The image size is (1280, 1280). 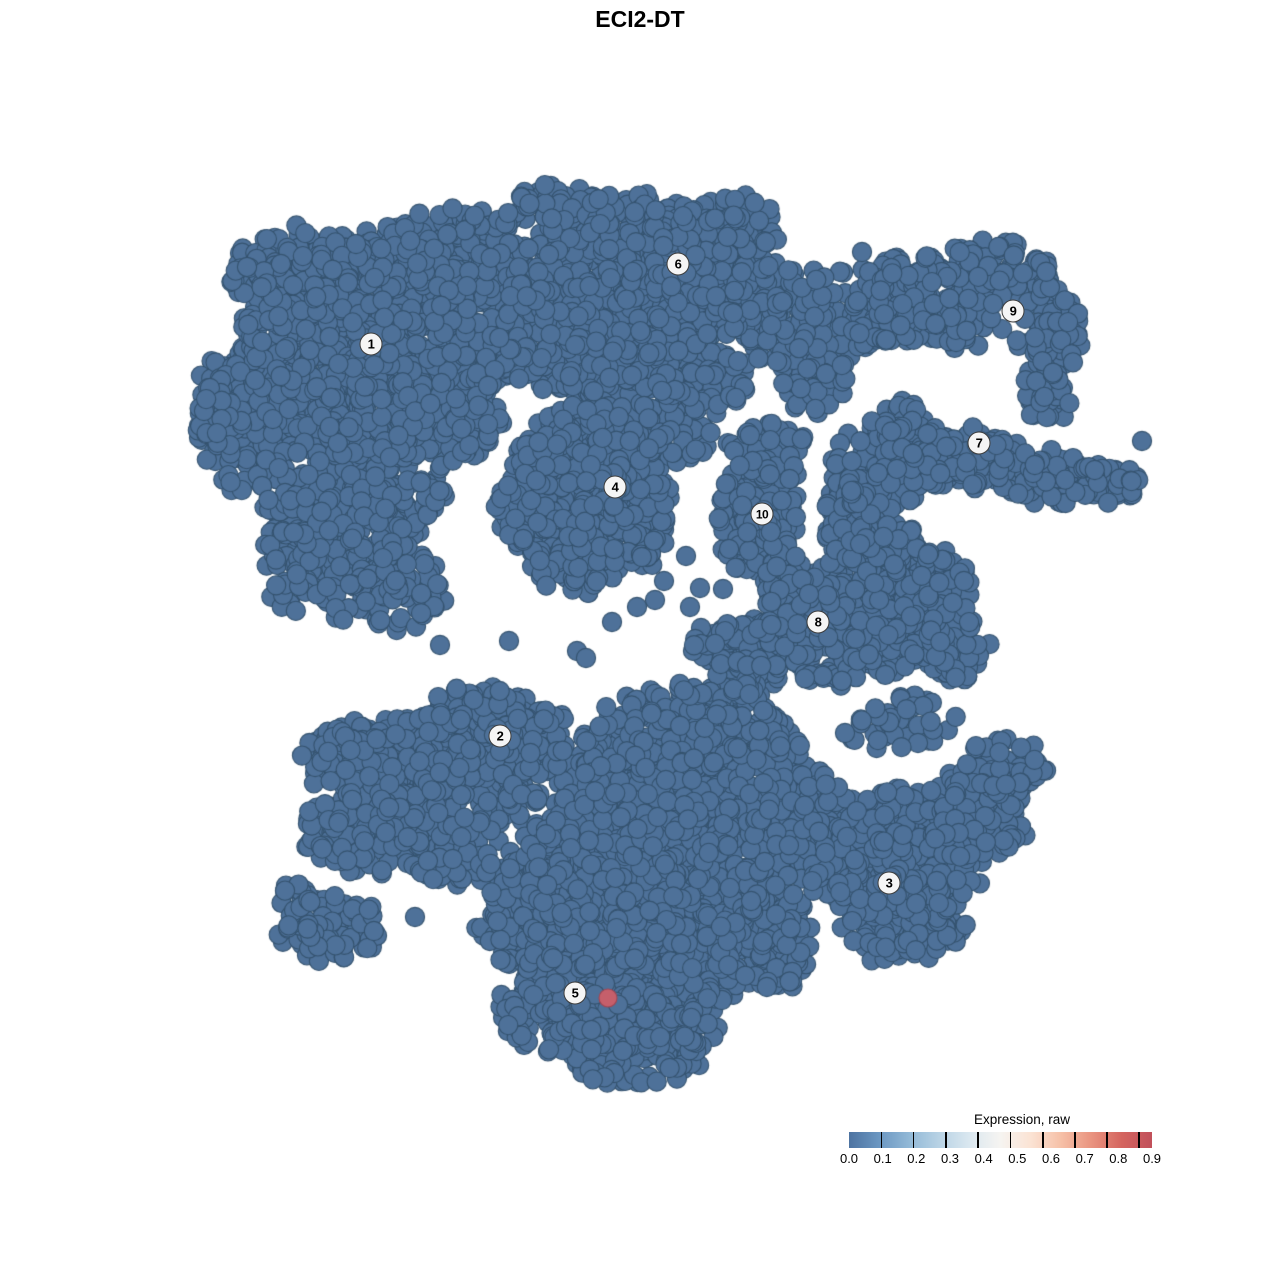 What do you see at coordinates (1152, 1158) in the screenshot?
I see `legend-tick-label: 0.9` at bounding box center [1152, 1158].